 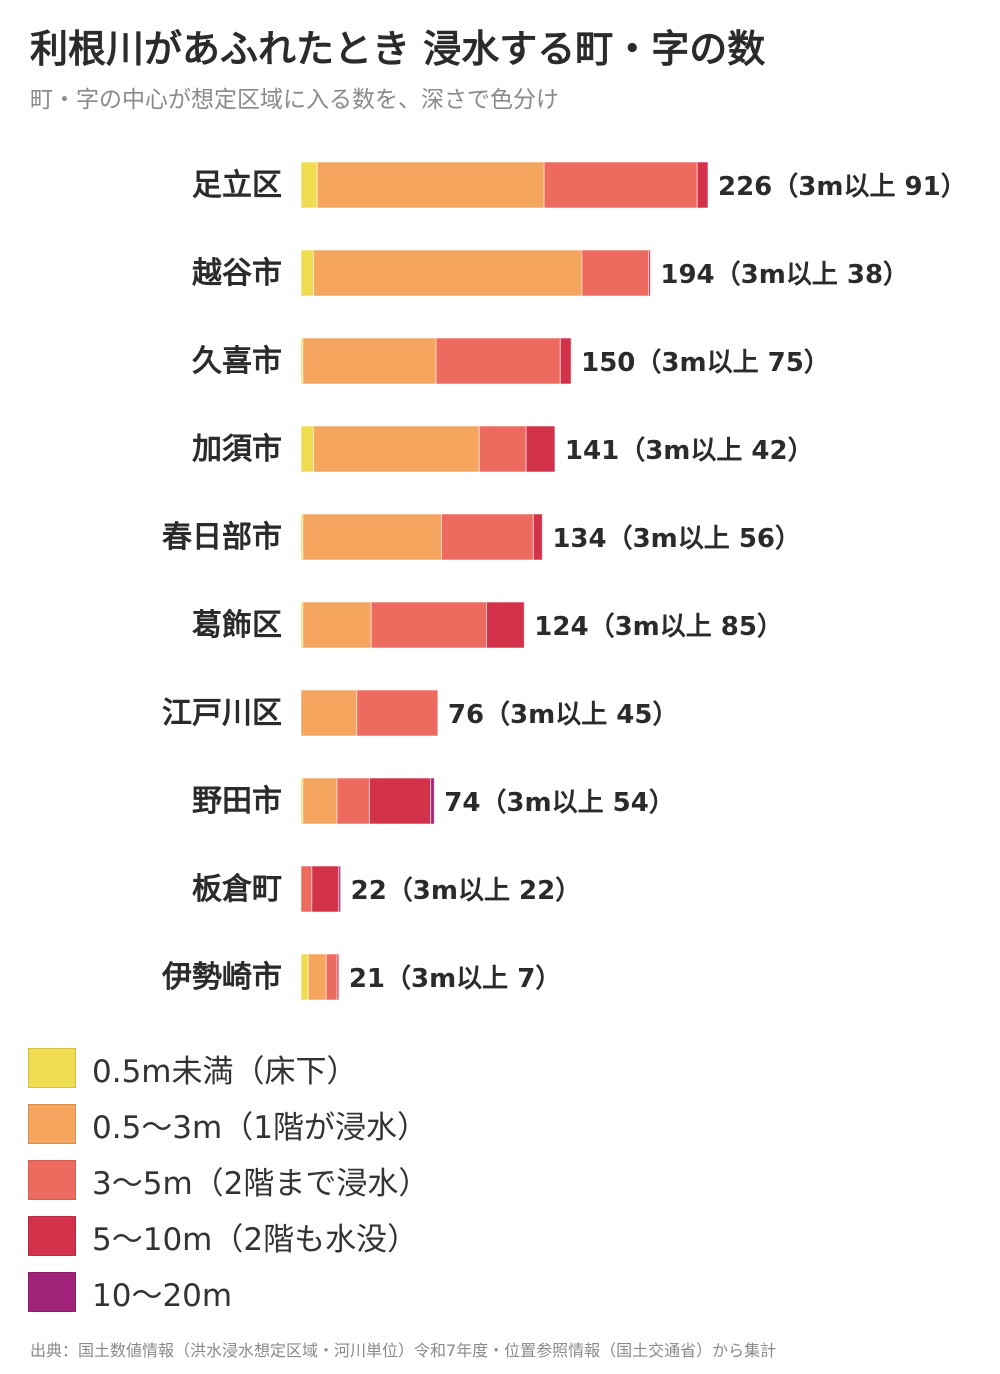 What do you see at coordinates (237, 273) in the screenshot?
I see `category-label: 越谷市` at bounding box center [237, 273].